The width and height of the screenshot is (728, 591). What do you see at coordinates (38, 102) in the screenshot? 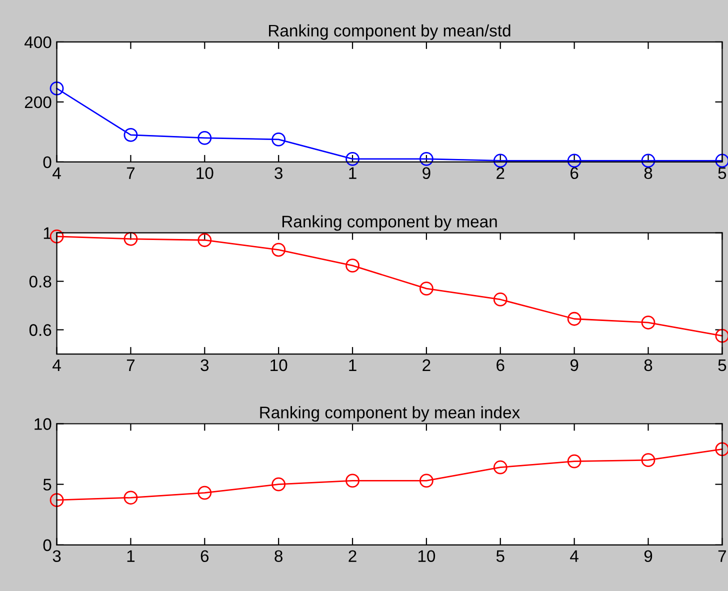
I see `y-tick-label: 200` at bounding box center [38, 102].